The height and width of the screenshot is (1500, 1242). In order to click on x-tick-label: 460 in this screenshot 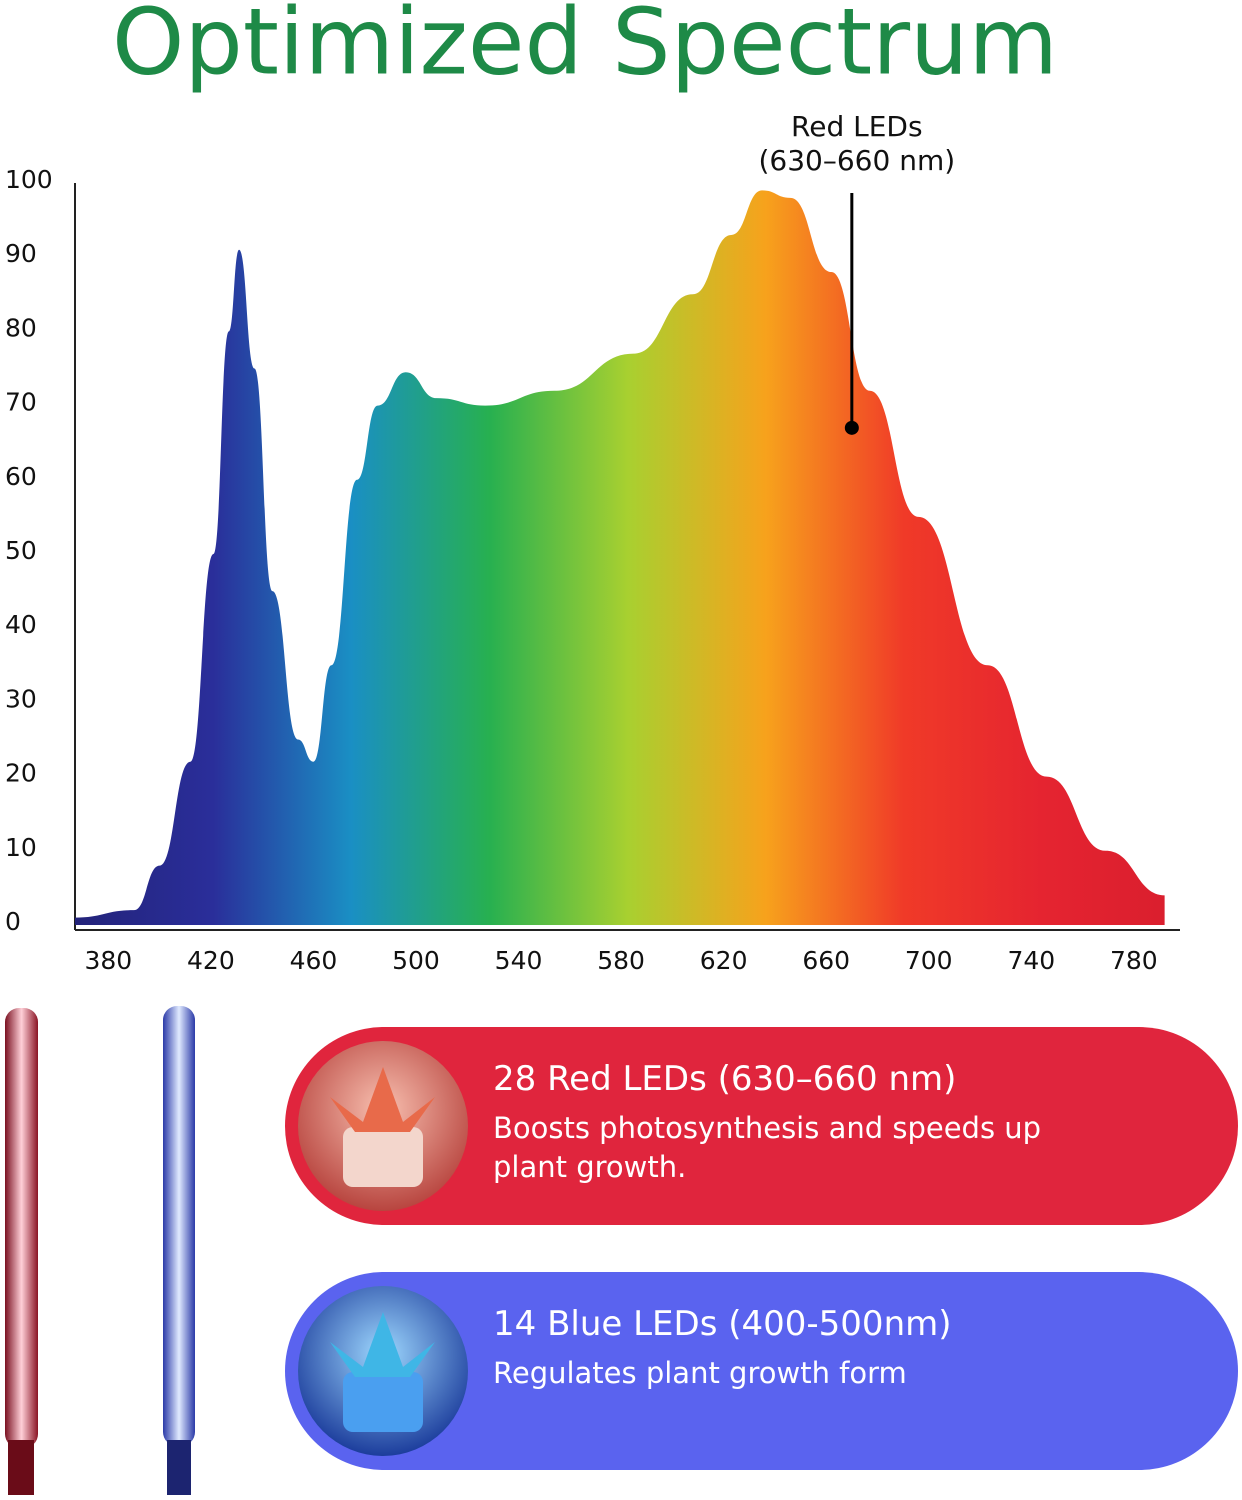, I will do `click(314, 960)`.